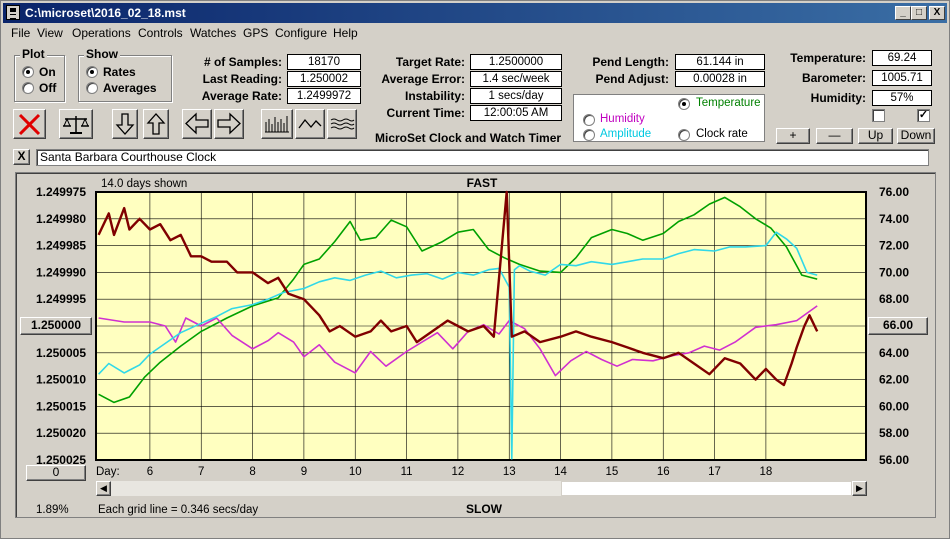 This screenshot has width=950, height=539. I want to click on arrow-up-icon, so click(156, 124).